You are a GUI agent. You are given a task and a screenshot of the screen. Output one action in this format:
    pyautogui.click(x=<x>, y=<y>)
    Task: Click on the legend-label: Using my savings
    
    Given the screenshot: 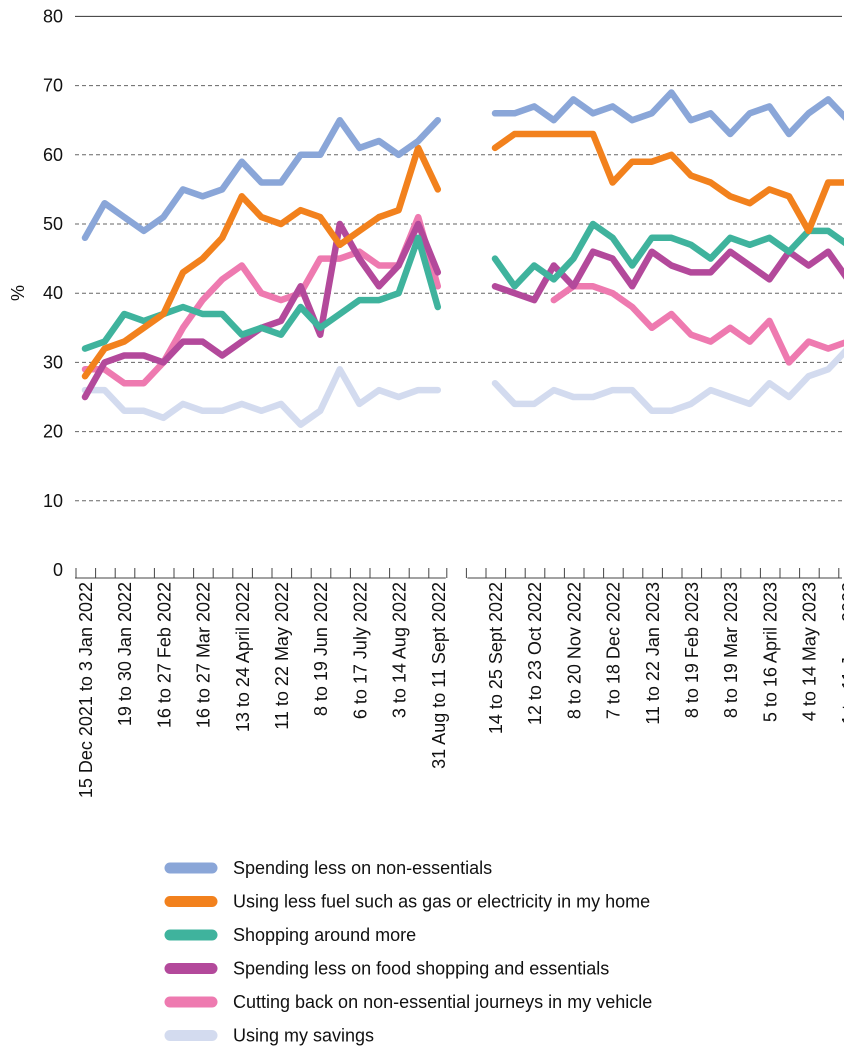 What is the action you would take?
    pyautogui.click(x=303, y=1036)
    